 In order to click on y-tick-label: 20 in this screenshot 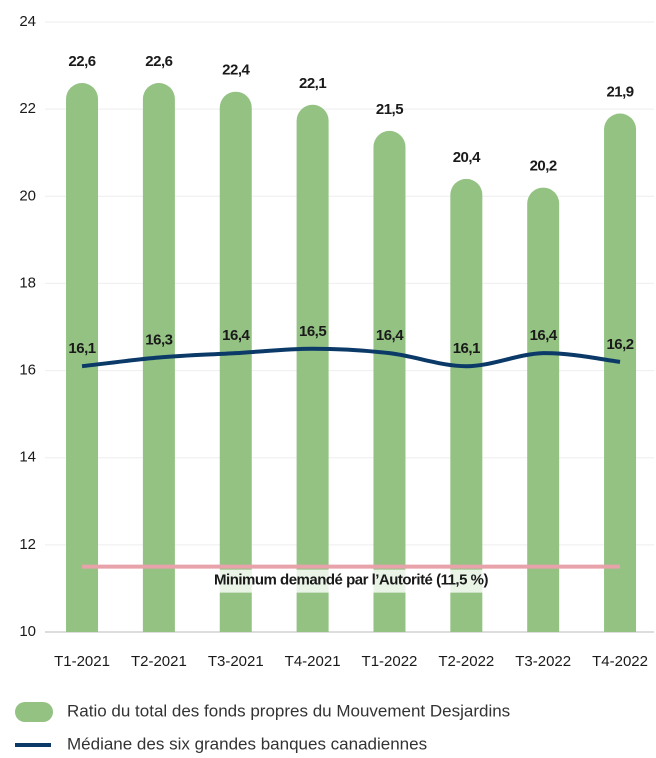, I will do `click(27, 195)`.